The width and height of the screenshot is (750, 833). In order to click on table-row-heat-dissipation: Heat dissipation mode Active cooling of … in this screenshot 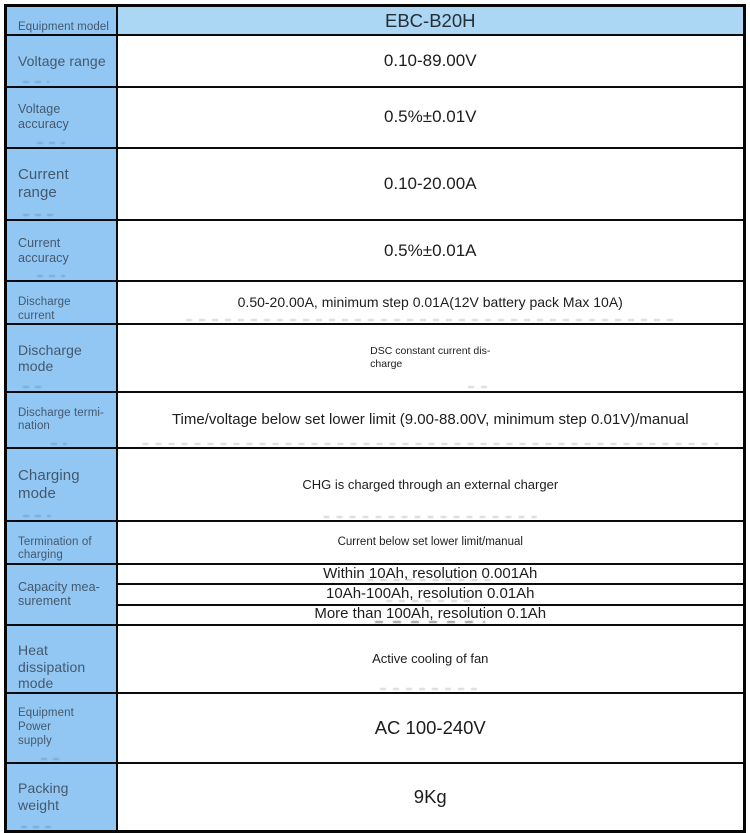, I will do `click(375, 658)`.